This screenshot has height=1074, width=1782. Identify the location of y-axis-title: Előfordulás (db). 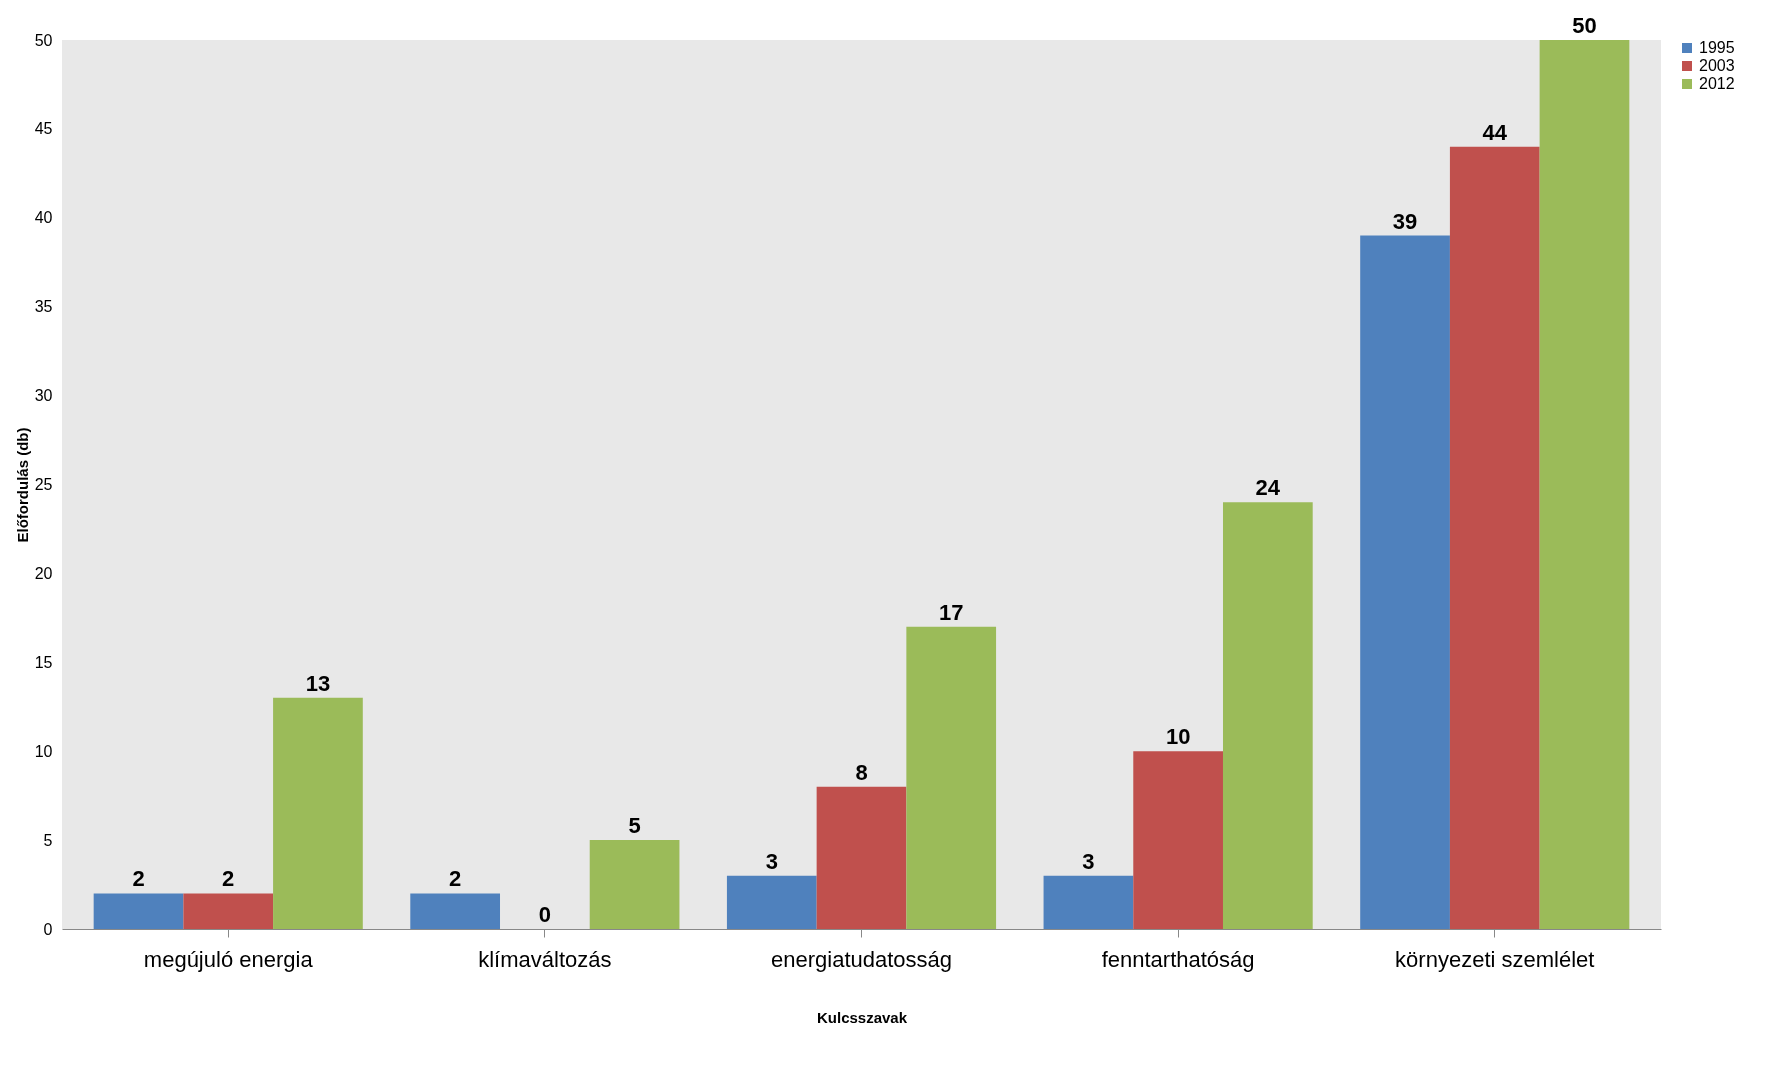
(22, 485).